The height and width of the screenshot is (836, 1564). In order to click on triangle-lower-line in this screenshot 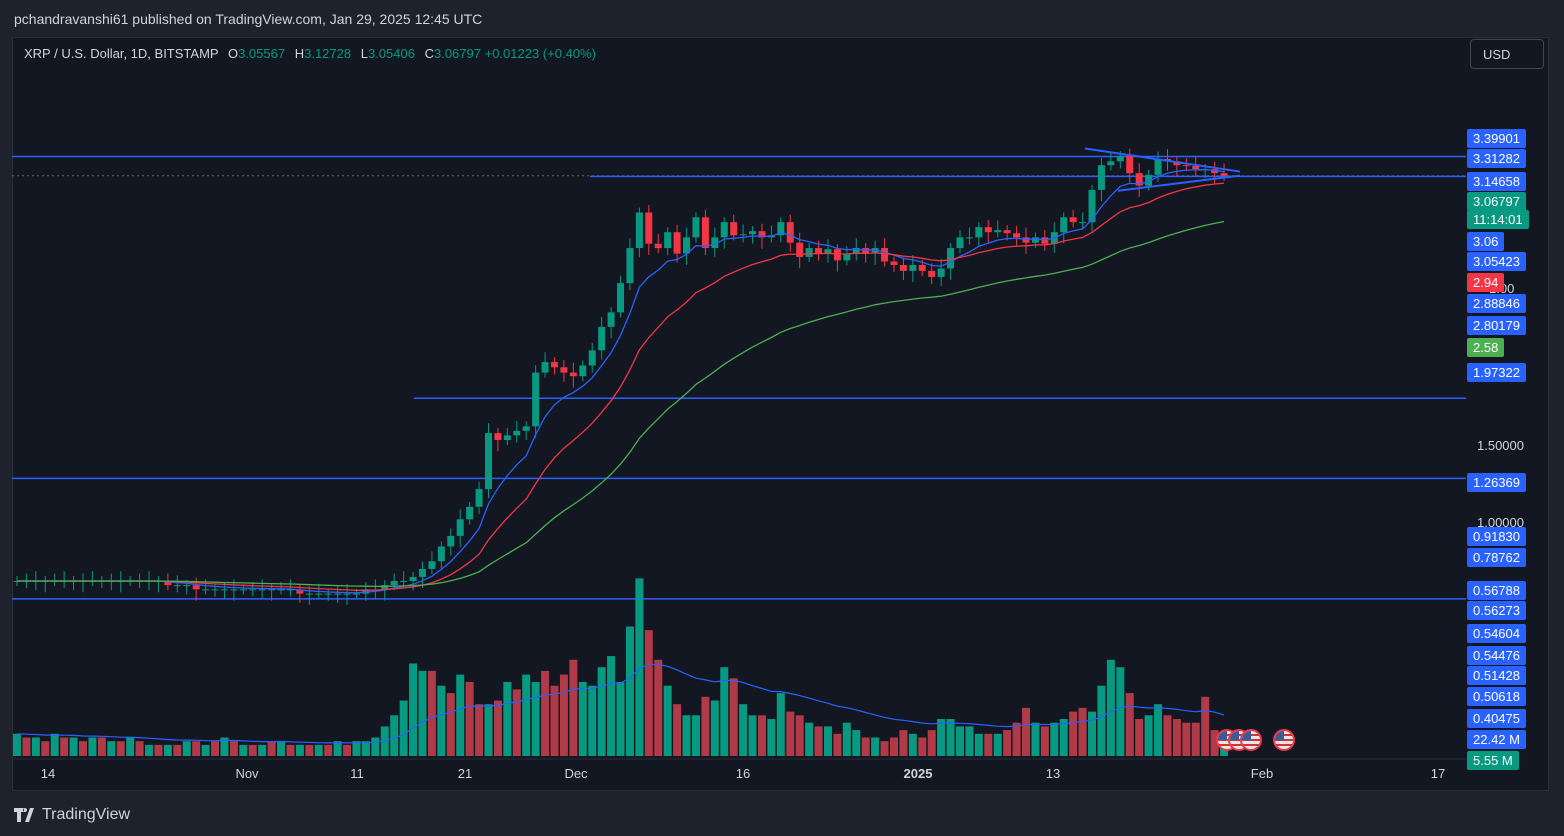, I will do `click(1179, 183)`.